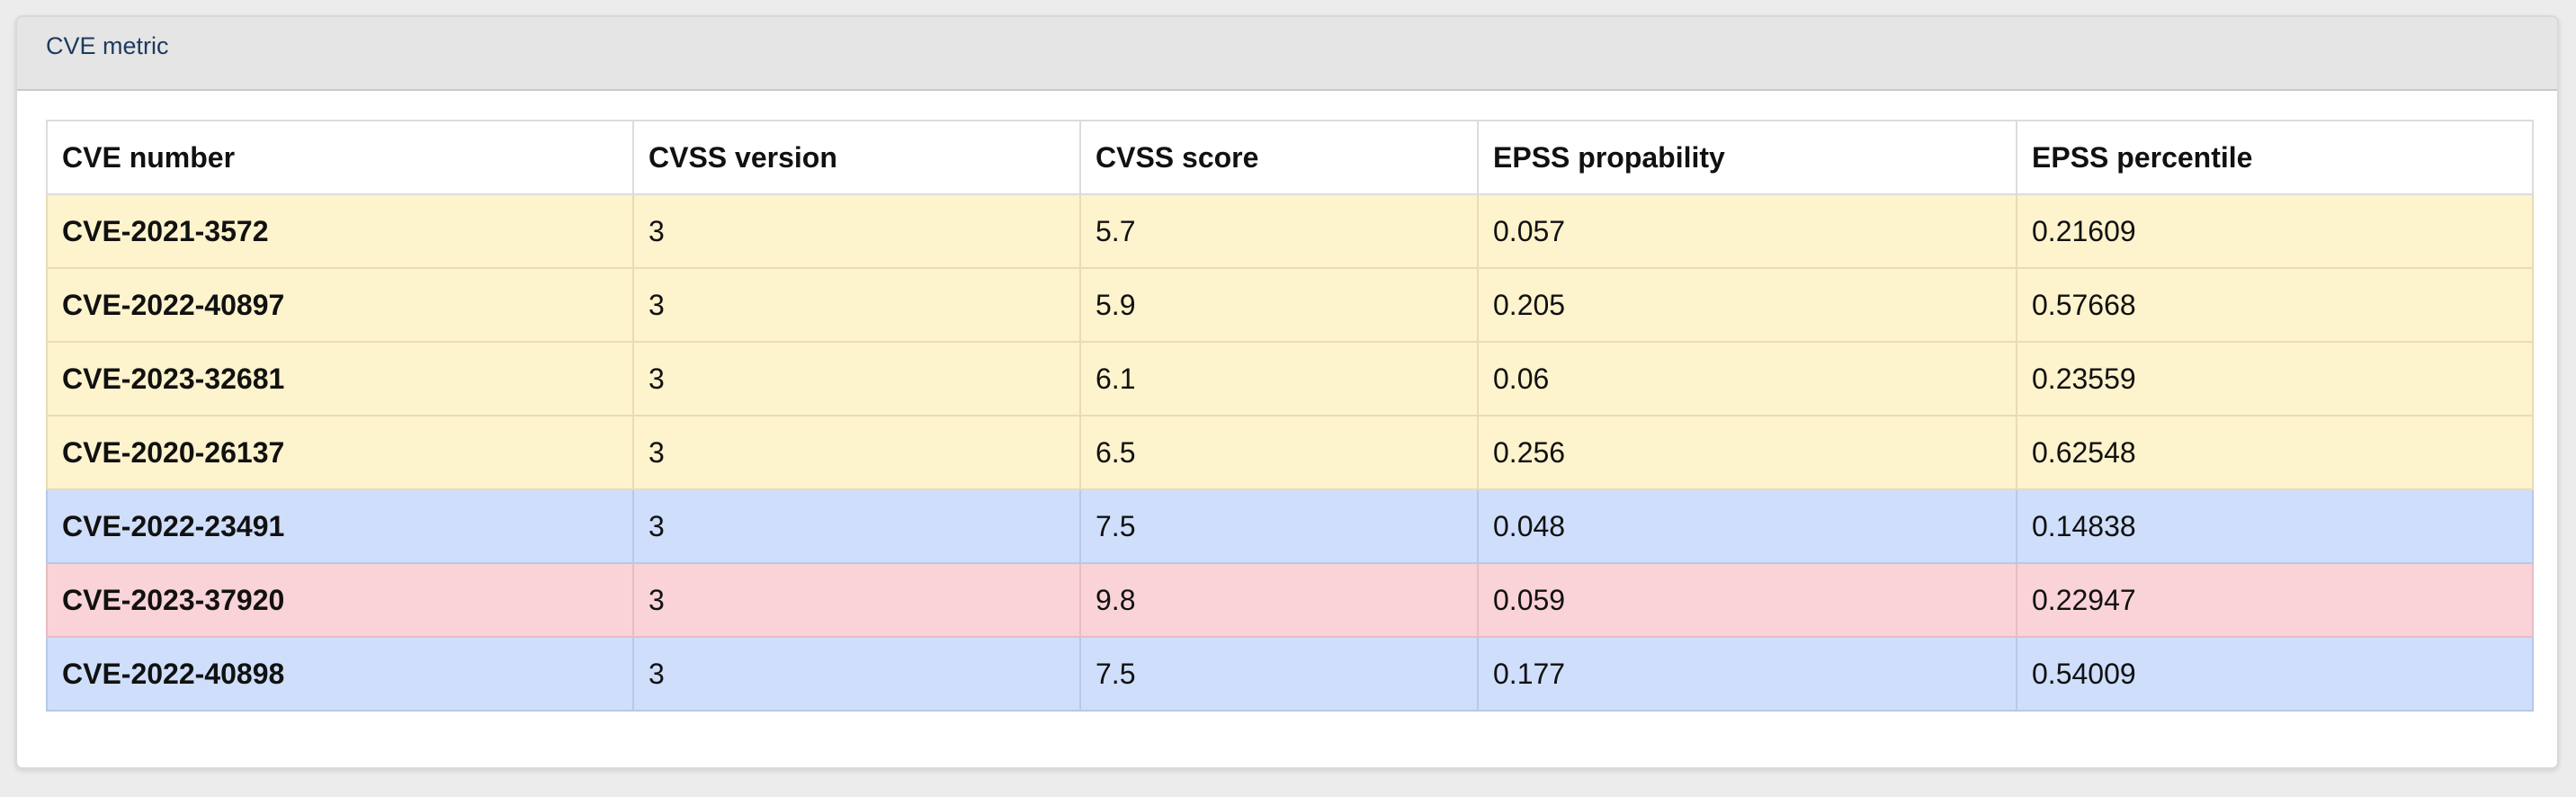 The image size is (2576, 797). Describe the element at coordinates (107, 45) in the screenshot. I see `panel-title: CVE metric` at that location.